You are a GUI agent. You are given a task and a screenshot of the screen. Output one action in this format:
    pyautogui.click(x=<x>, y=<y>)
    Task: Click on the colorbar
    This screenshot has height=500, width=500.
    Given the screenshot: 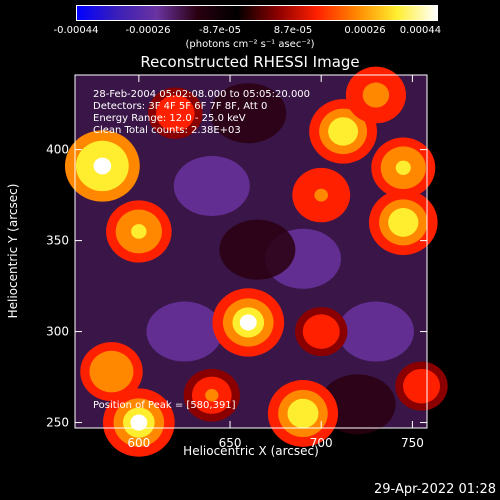 What is the action you would take?
    pyautogui.click(x=257, y=13)
    